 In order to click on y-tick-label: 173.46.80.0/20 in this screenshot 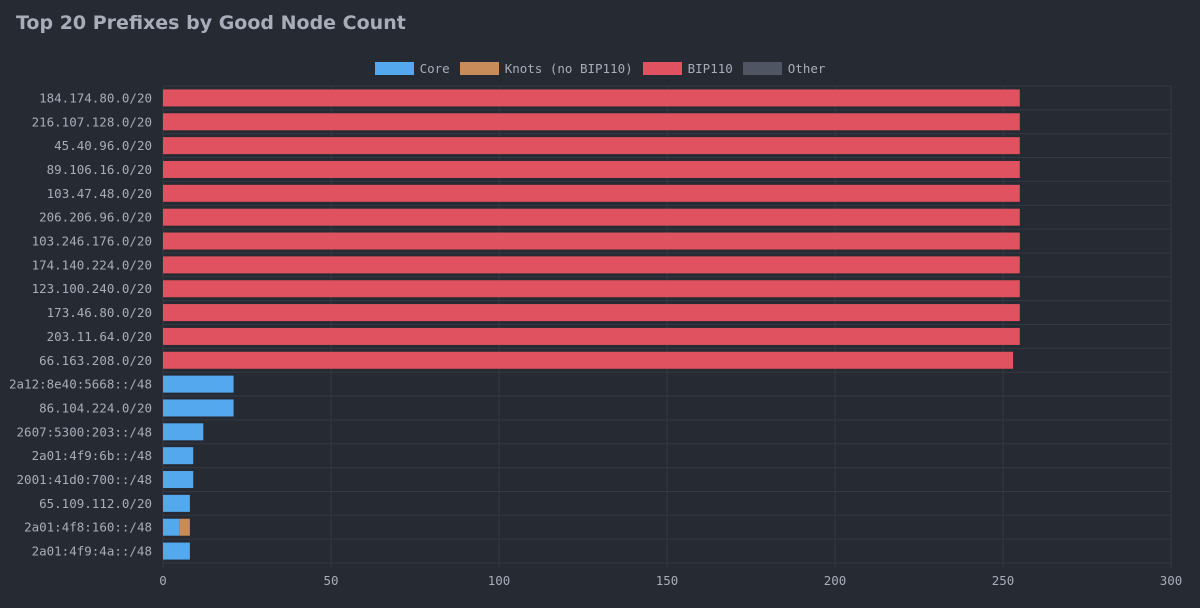, I will do `click(99, 312)`.